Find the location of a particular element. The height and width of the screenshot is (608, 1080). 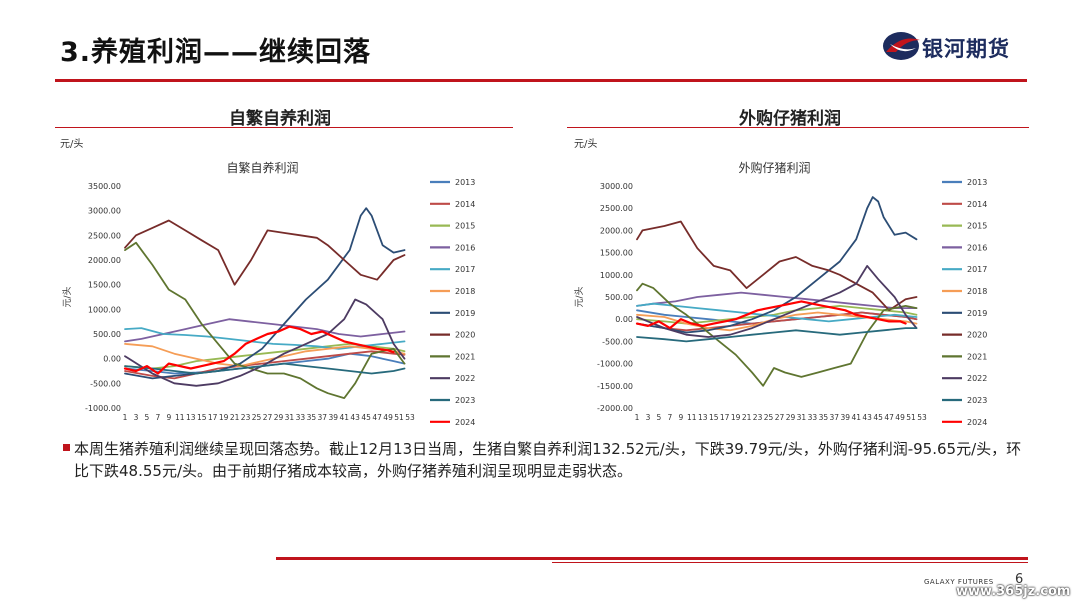

legend-label-2021: 2021 is located at coordinates (465, 356).